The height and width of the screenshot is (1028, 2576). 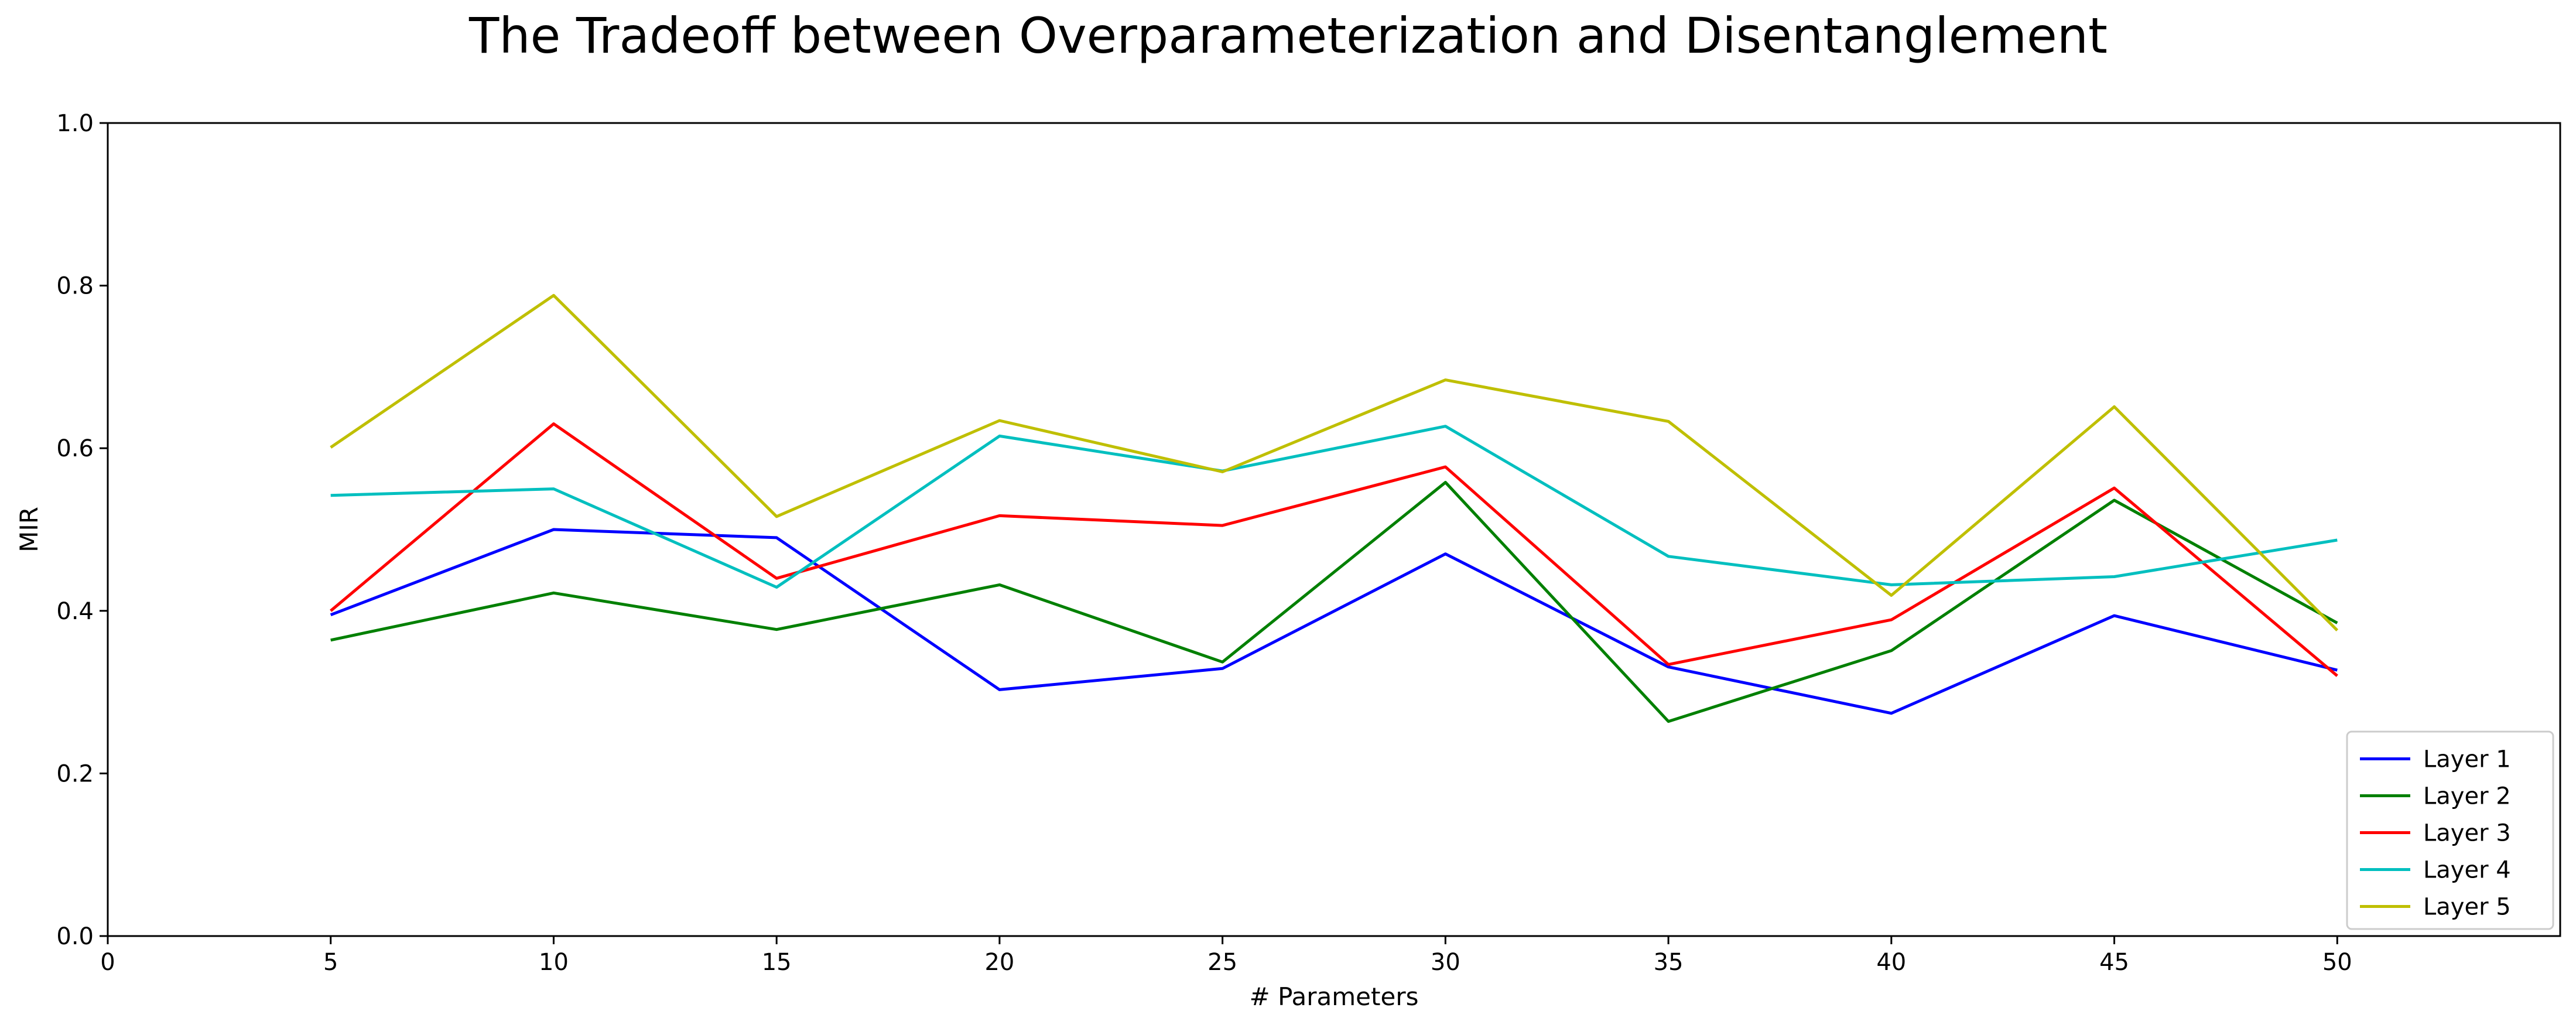 What do you see at coordinates (2467, 907) in the screenshot?
I see `legend-label-layer-5: Layer 5` at bounding box center [2467, 907].